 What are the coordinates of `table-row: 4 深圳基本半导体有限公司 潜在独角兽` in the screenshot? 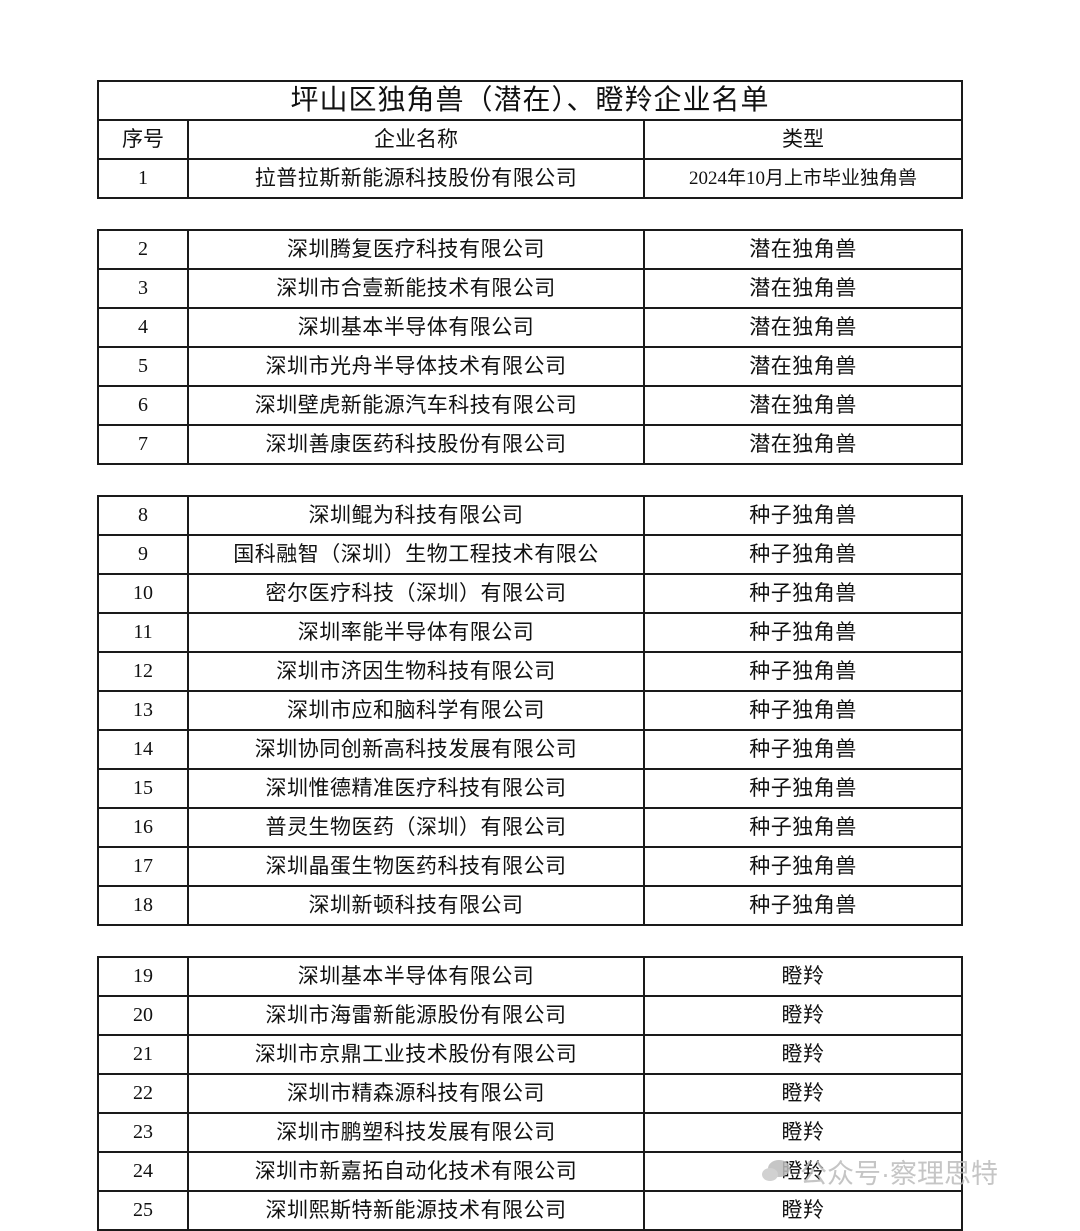 It's located at (530, 327).